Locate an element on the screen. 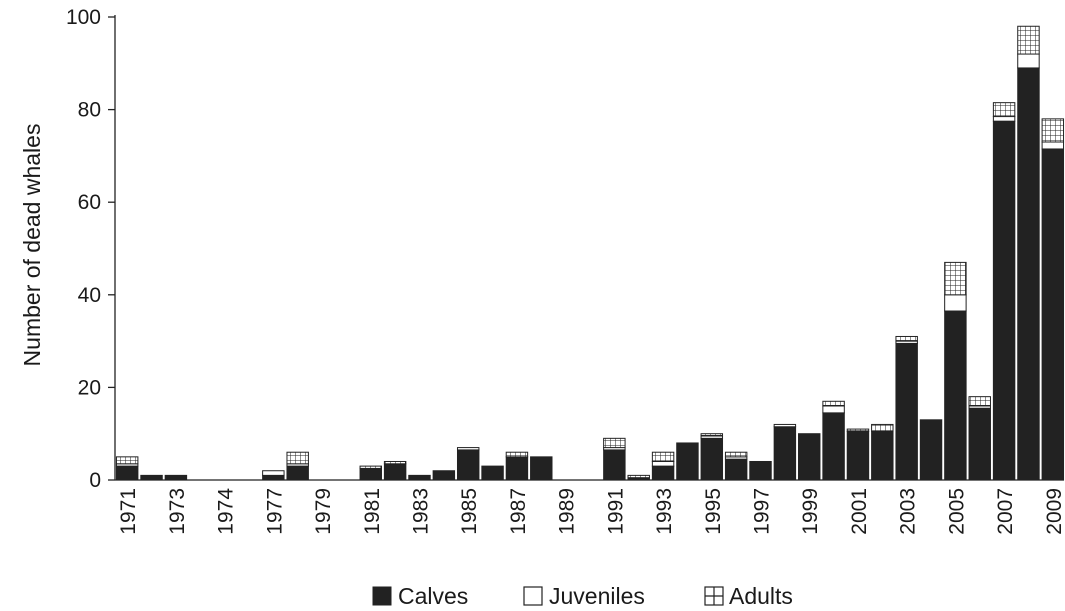 This screenshot has width=1065, height=611. x-tick-label-1987: 1987 is located at coordinates (518, 511).